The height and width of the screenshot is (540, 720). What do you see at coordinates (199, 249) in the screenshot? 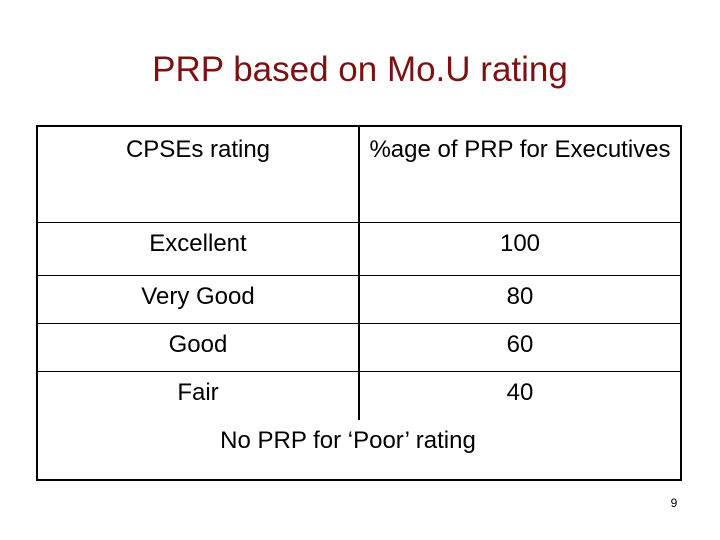
I see `rating-cell: Excellent` at bounding box center [199, 249].